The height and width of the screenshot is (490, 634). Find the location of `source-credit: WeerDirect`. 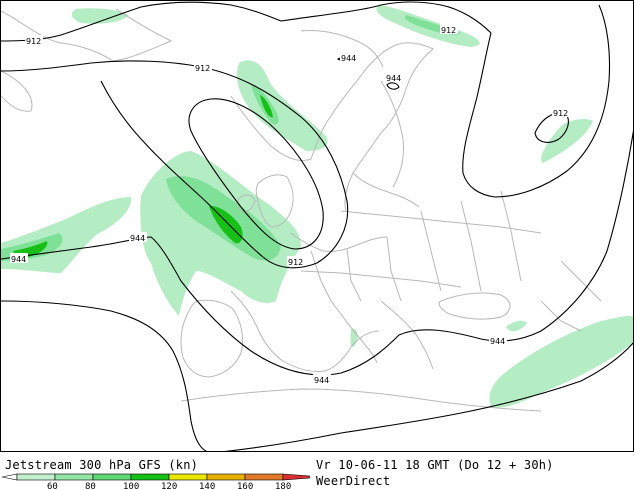

source-credit: WeerDirect is located at coordinates (353, 481).